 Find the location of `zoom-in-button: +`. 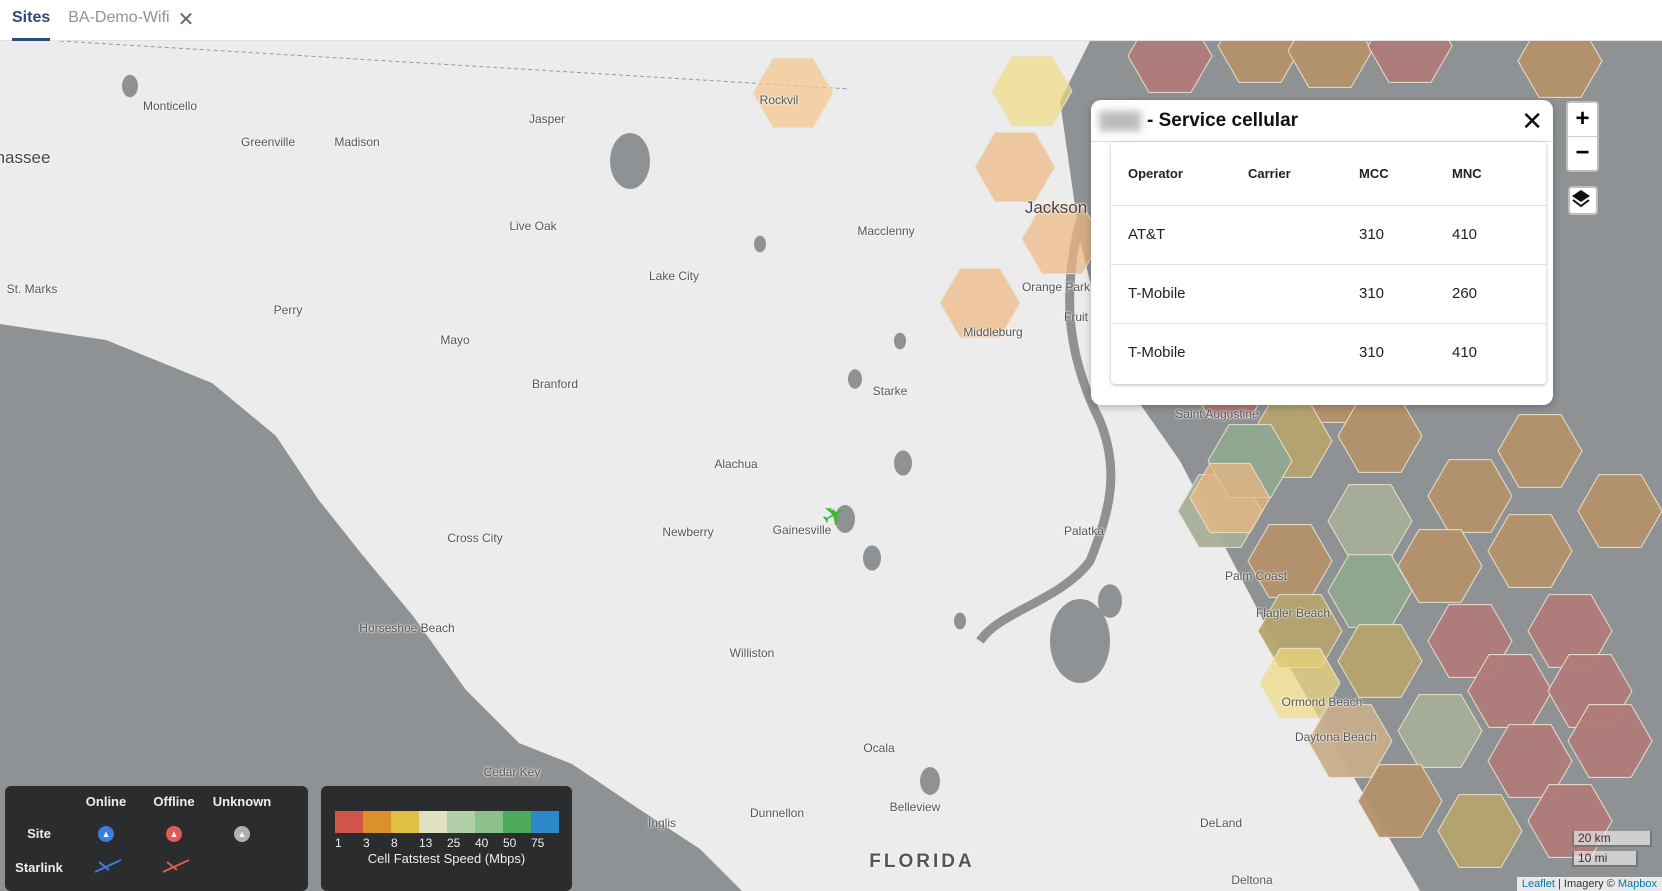

zoom-in-button: + is located at coordinates (1582, 120).